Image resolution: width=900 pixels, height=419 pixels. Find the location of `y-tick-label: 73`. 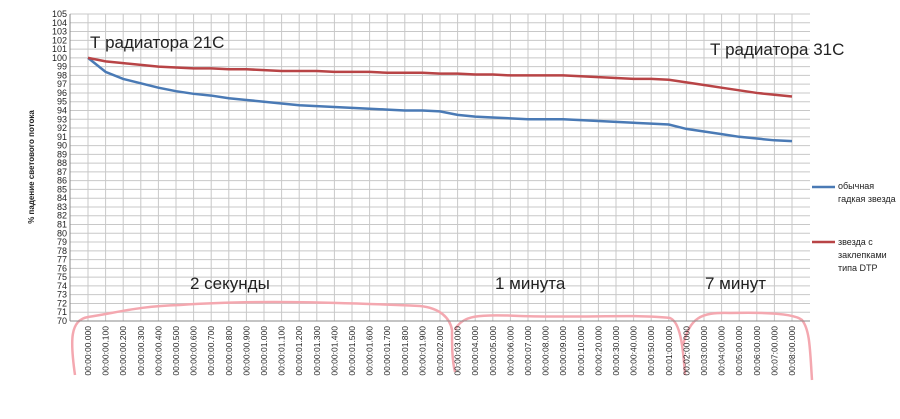

y-tick-label: 73 is located at coordinates (62, 295).